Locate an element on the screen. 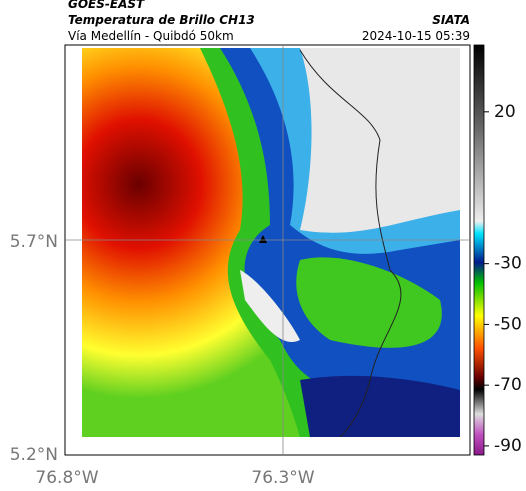 The height and width of the screenshot is (491, 526). lat-tick-label: 5.7°N is located at coordinates (34, 242).